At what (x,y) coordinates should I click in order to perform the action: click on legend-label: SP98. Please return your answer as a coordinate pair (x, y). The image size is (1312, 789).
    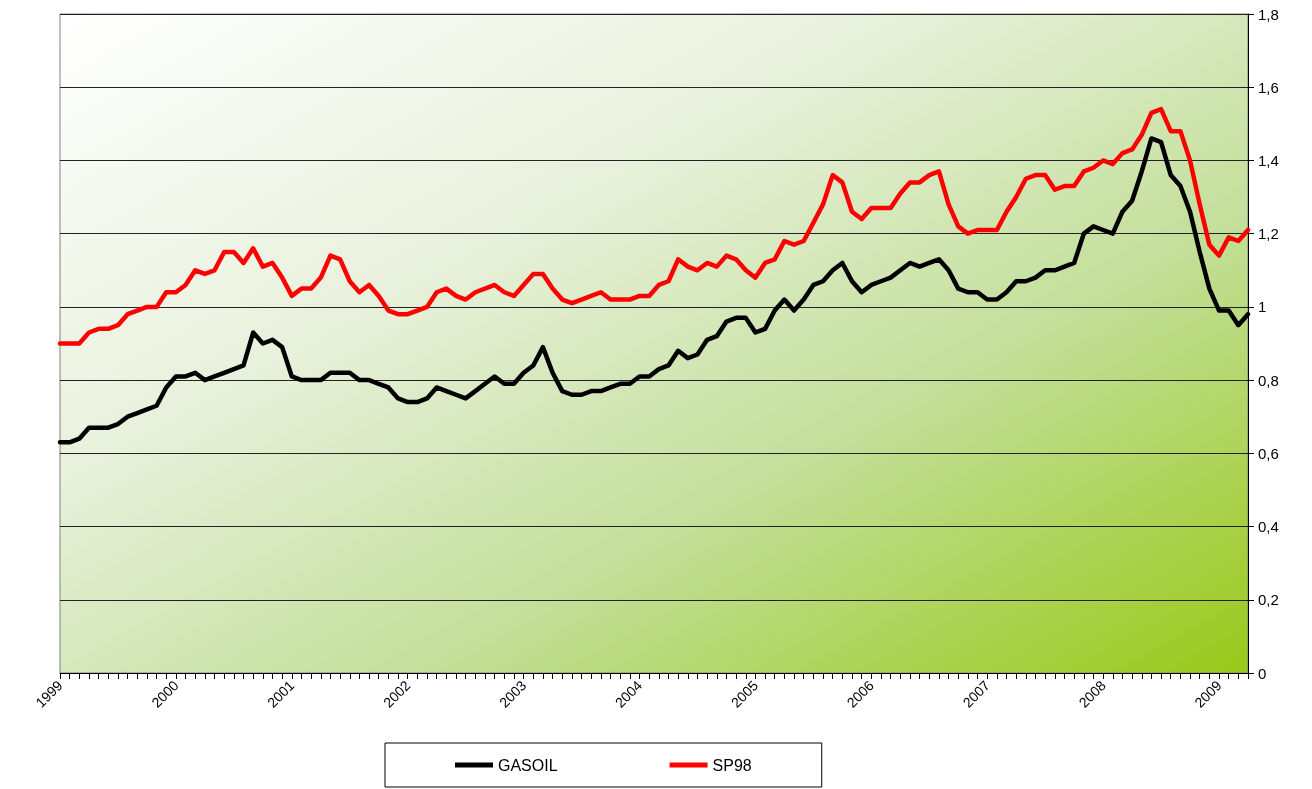
    Looking at the image, I should click on (732, 765).